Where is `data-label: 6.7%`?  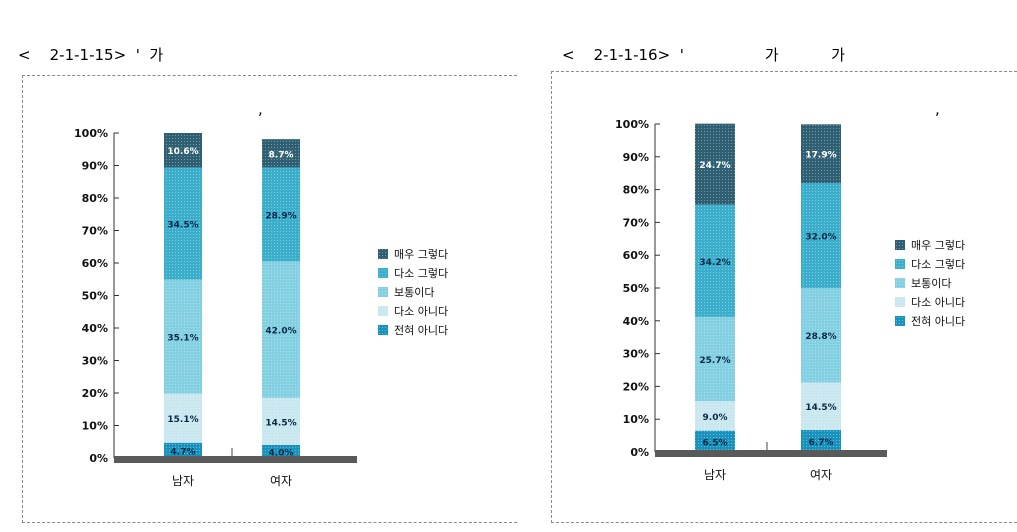 data-label: 6.7% is located at coordinates (821, 443).